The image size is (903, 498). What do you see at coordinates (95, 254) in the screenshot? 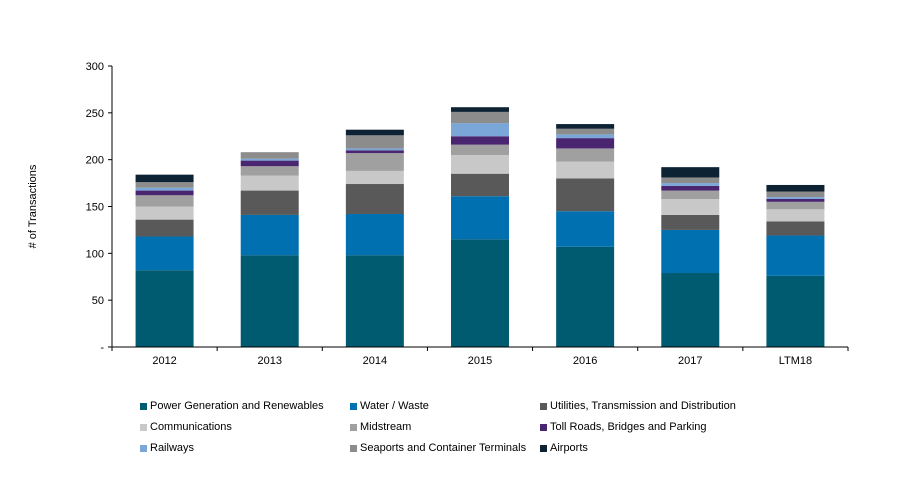
I see `y-tick-label: 100` at bounding box center [95, 254].